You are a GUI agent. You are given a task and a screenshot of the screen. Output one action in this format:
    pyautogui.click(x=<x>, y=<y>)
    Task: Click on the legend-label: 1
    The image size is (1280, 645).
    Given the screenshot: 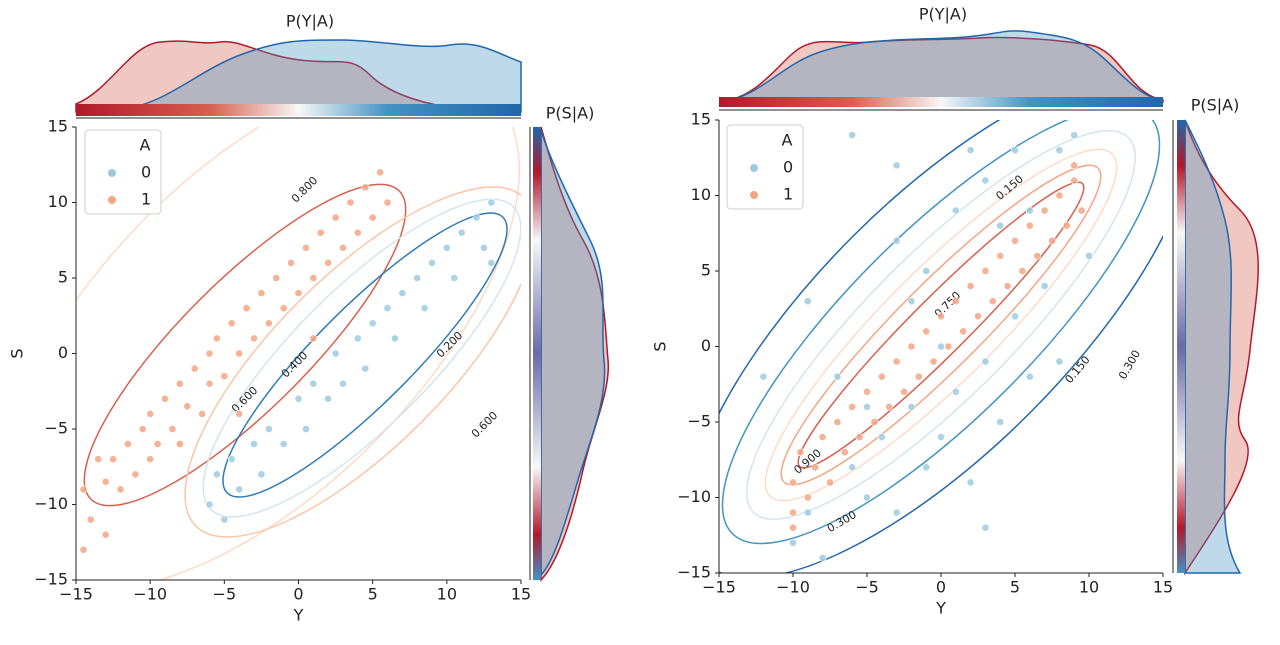 What is the action you would take?
    pyautogui.click(x=788, y=194)
    